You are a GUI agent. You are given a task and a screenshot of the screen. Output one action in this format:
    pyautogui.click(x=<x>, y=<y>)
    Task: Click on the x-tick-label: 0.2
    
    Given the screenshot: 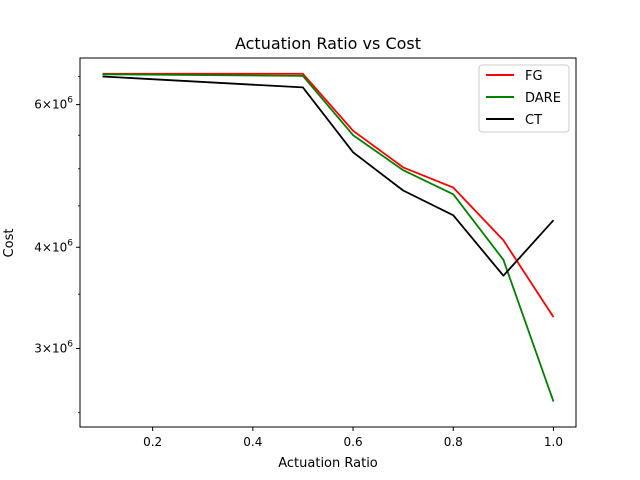 What is the action you would take?
    pyautogui.click(x=152, y=442)
    